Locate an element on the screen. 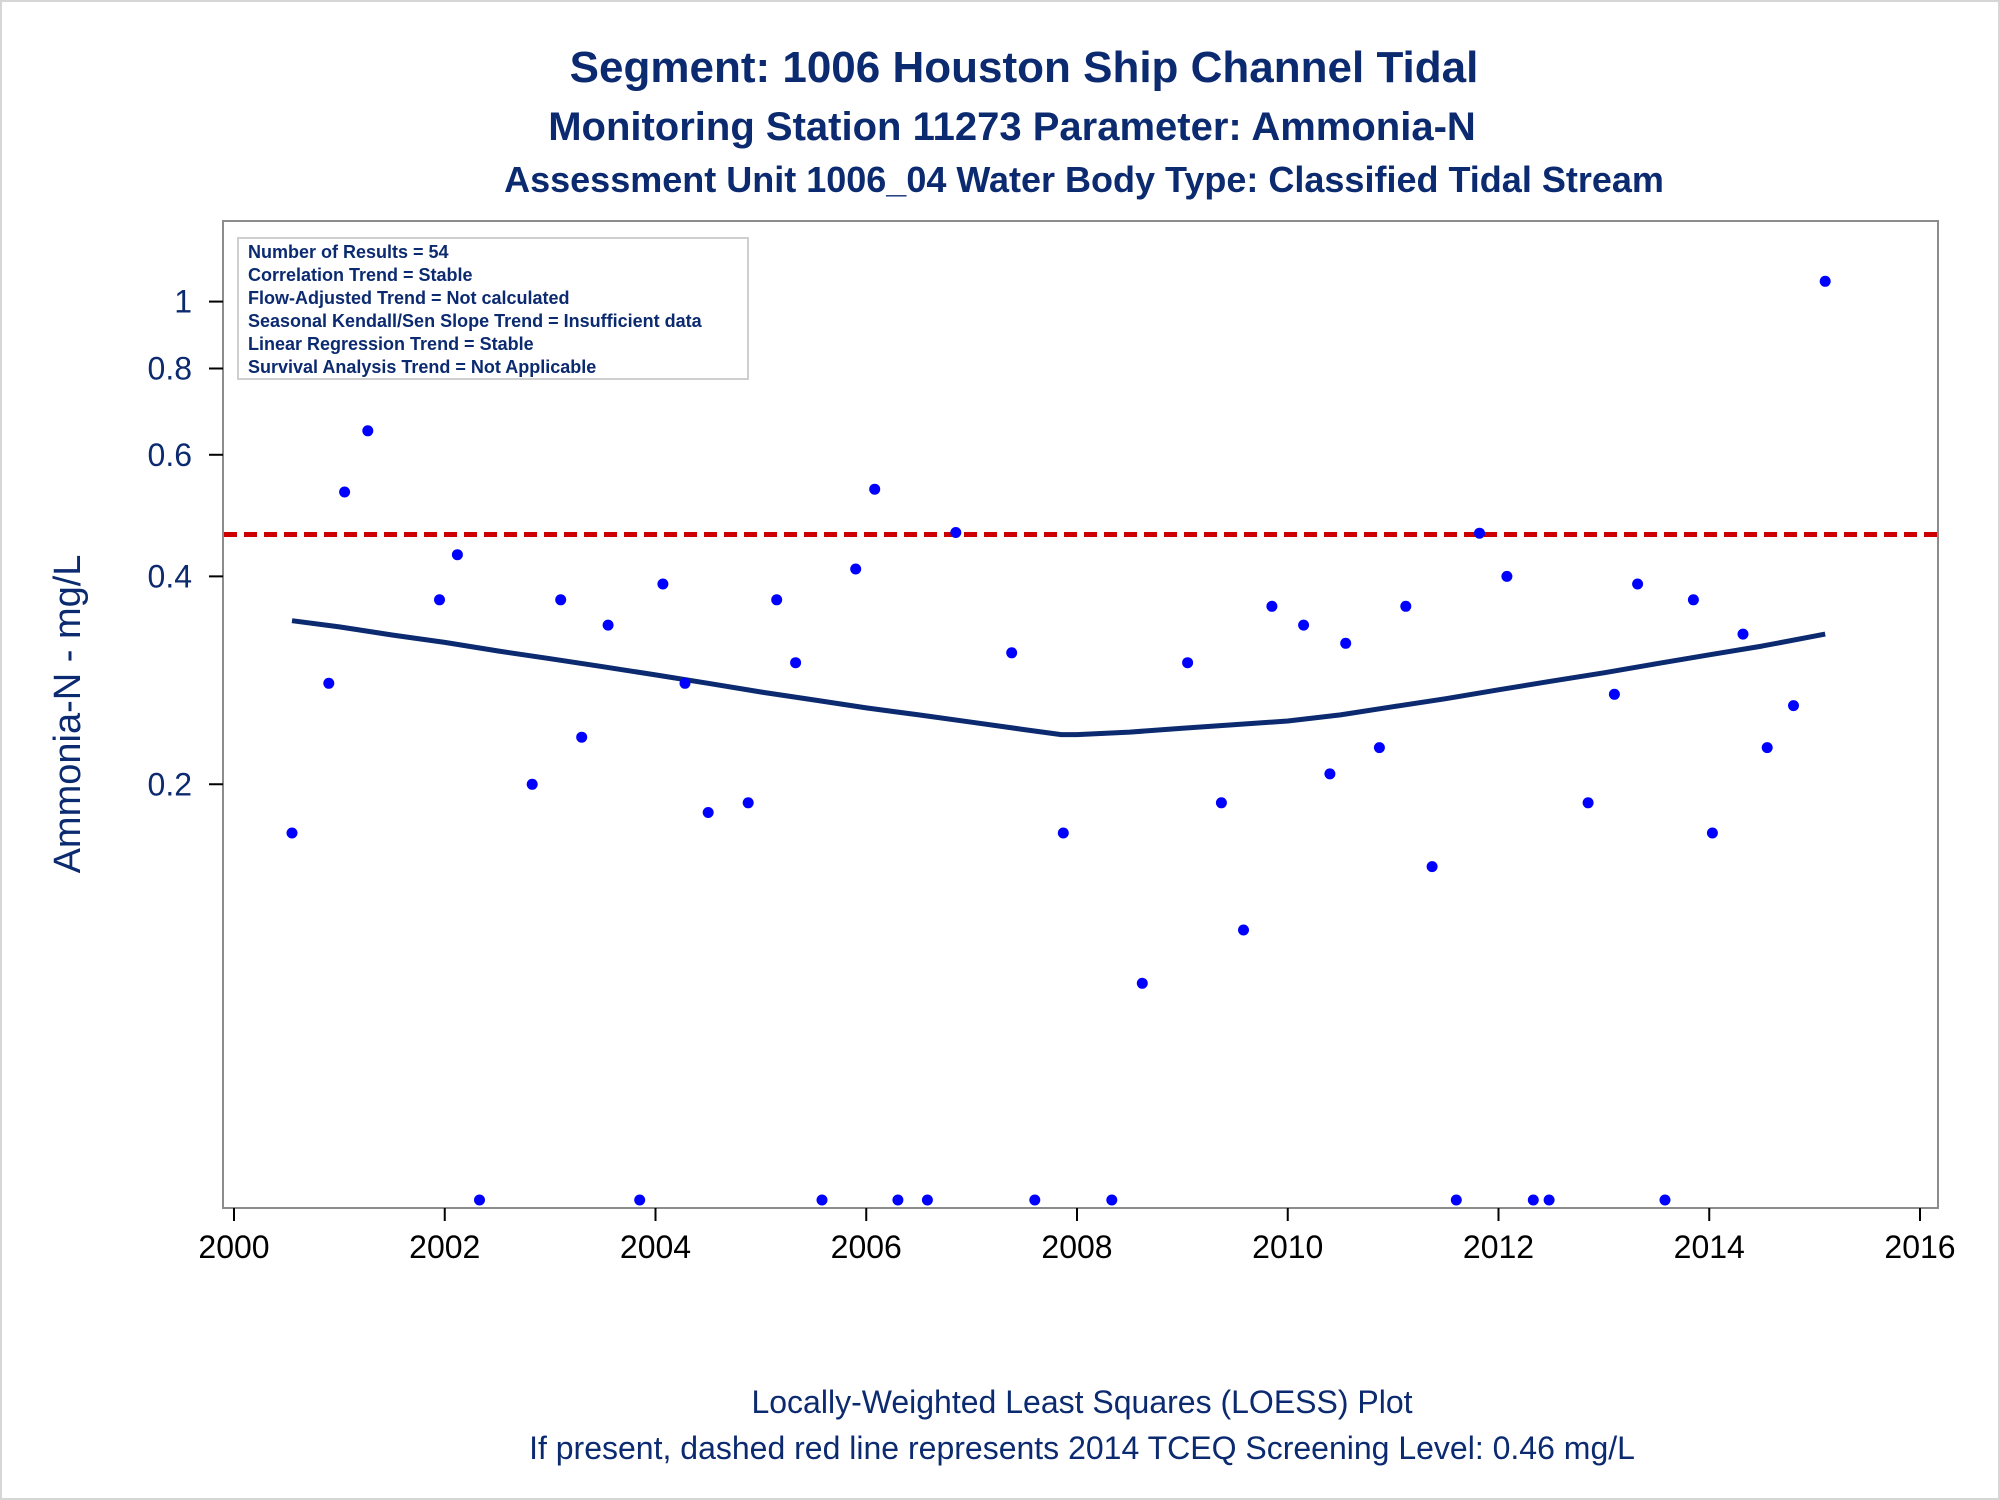 The image size is (2000, 1500). y-tick-label-3: 0.8 is located at coordinates (170, 369).